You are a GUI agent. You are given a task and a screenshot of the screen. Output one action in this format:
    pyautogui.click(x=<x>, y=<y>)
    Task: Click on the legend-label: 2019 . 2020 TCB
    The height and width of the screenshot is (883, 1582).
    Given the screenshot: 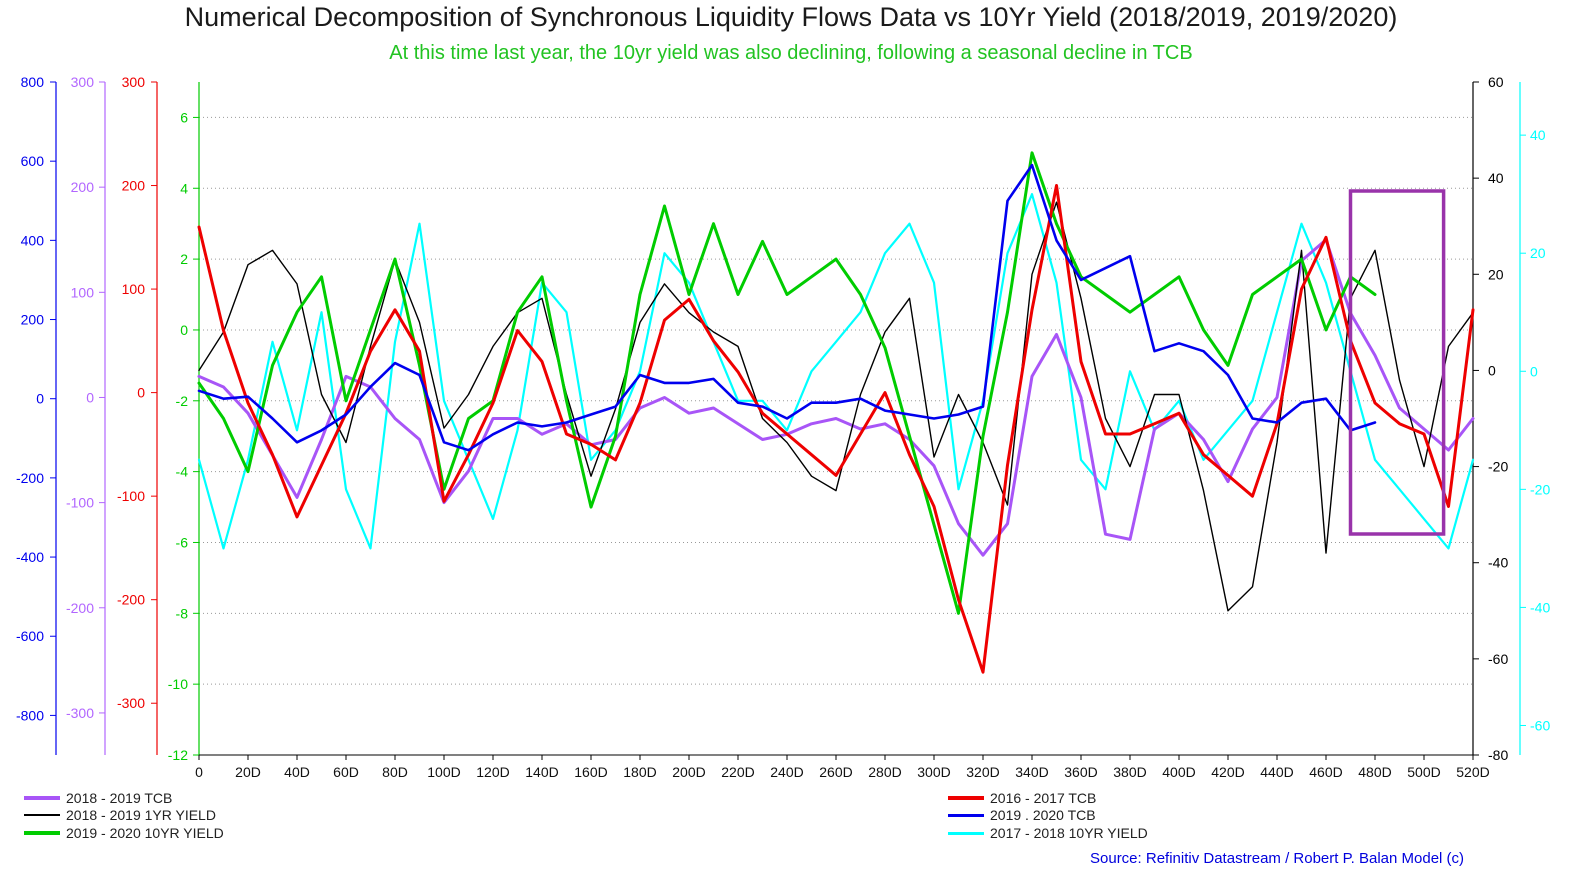 What is the action you would take?
    pyautogui.click(x=1043, y=815)
    